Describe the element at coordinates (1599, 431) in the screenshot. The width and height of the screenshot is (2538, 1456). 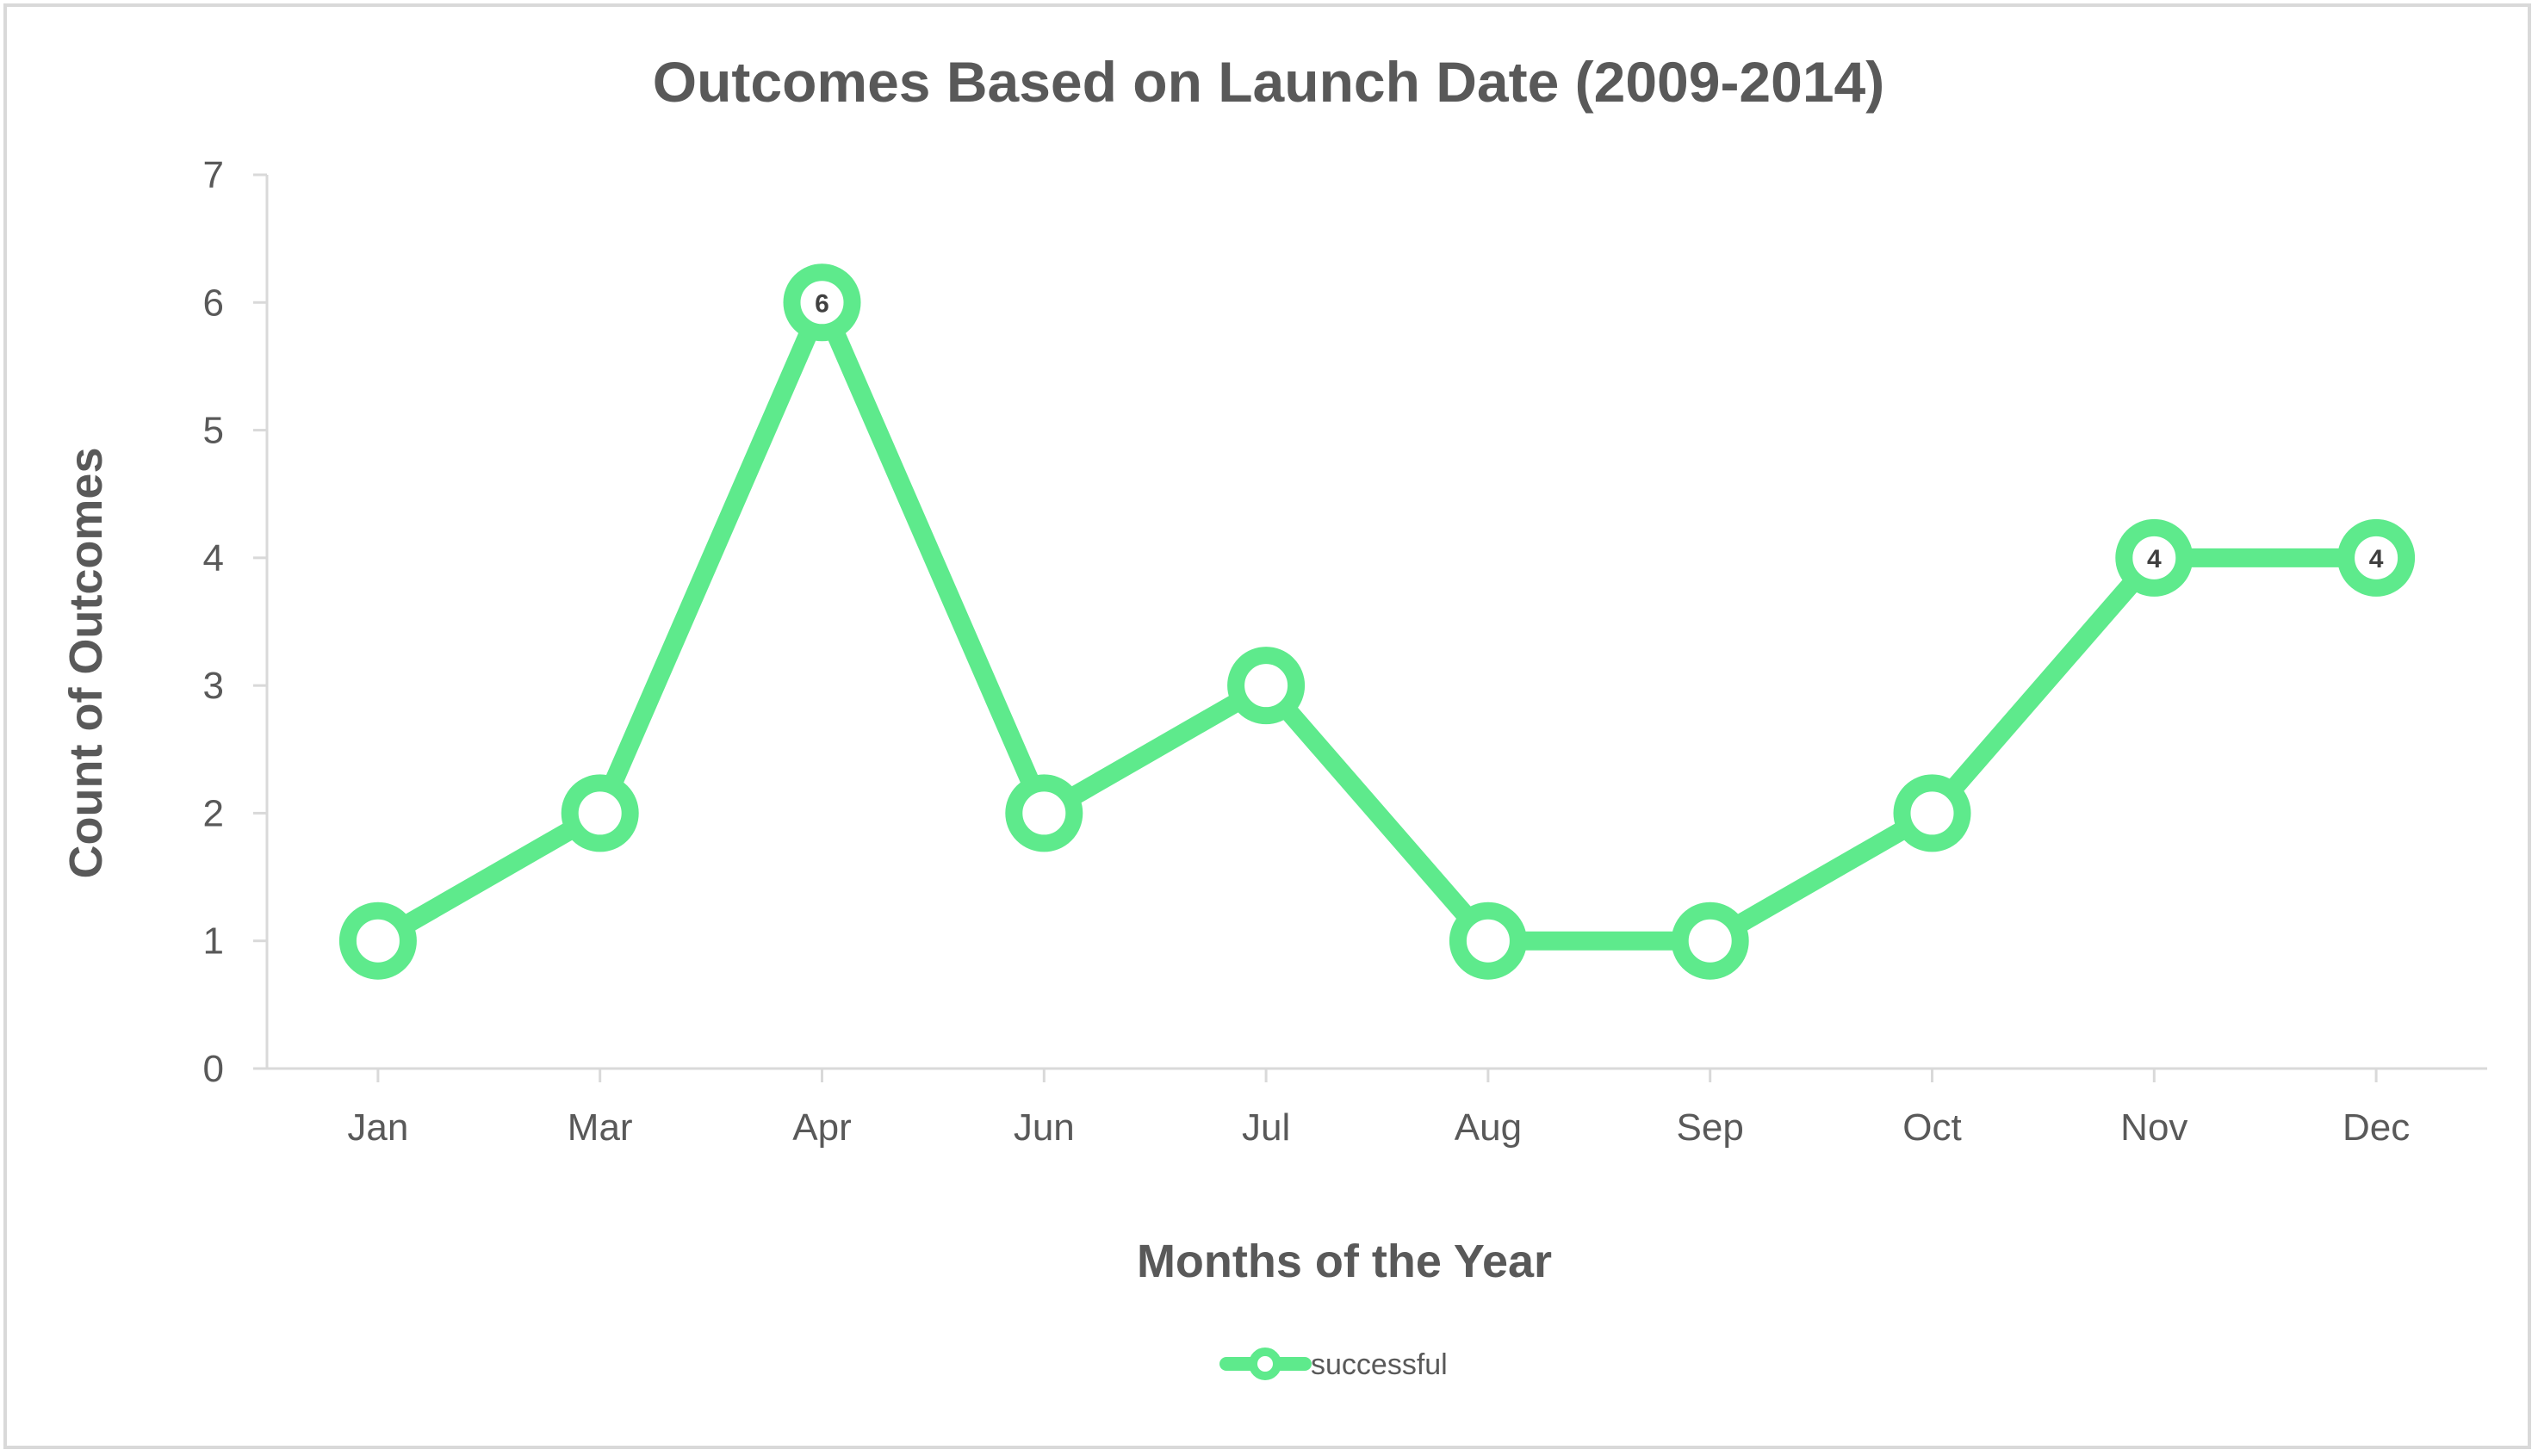
I see `data-labels-layer: 6 4 4` at that location.